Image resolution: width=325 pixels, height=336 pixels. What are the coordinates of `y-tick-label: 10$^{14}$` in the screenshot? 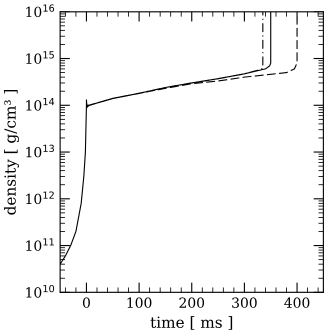 It's located at (40, 104).